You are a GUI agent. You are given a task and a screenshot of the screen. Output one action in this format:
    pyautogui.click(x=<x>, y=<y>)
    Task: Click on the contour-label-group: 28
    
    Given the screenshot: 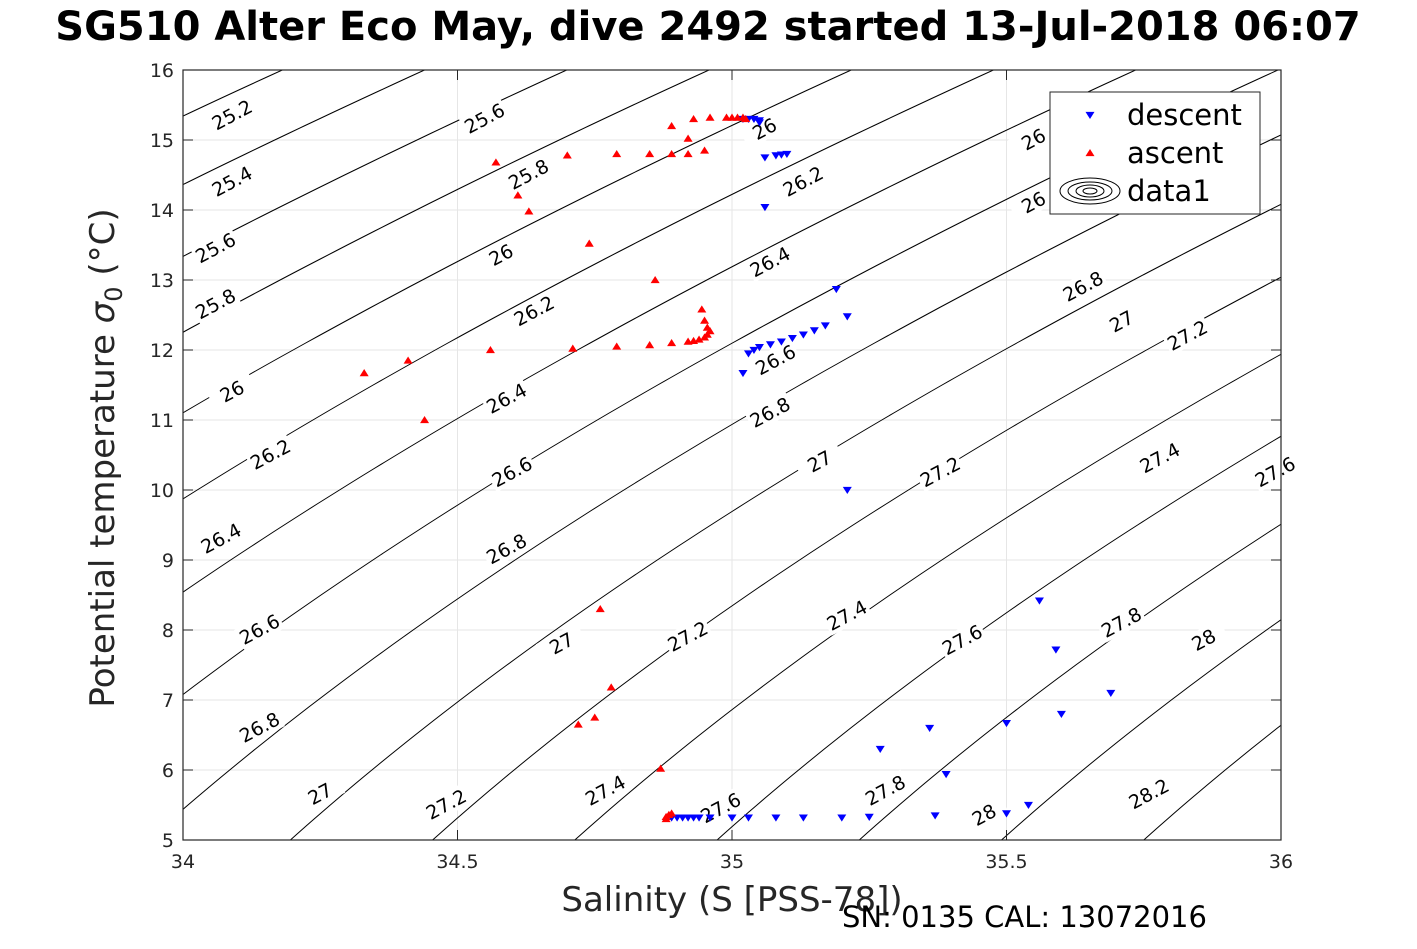 What is the action you would take?
    pyautogui.click(x=1204, y=640)
    